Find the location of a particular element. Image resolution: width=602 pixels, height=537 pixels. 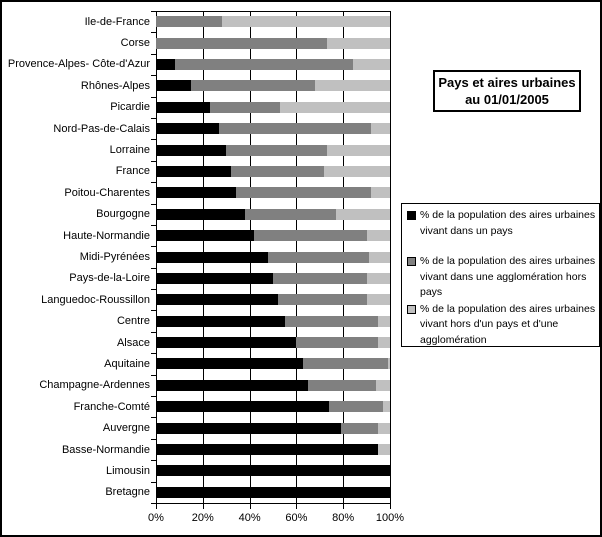

chart-title-box: Pays et aires urbaines au 01/01/2005 is located at coordinates (507, 91).